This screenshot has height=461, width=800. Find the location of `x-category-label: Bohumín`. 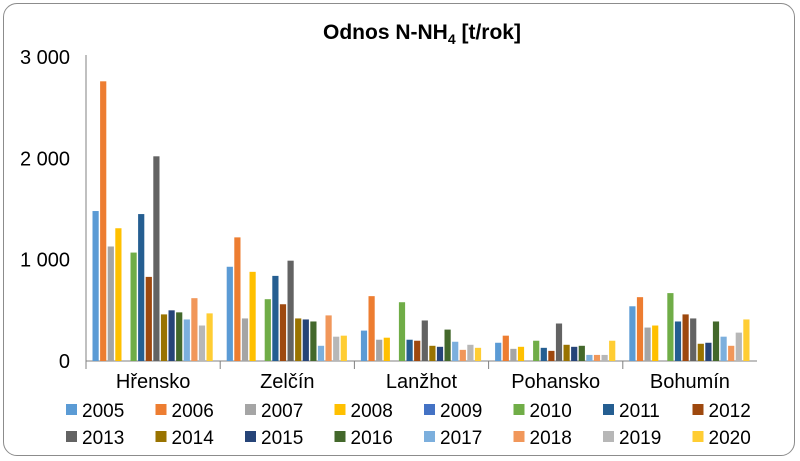

x-category-label: Bohumín is located at coordinates (690, 382).